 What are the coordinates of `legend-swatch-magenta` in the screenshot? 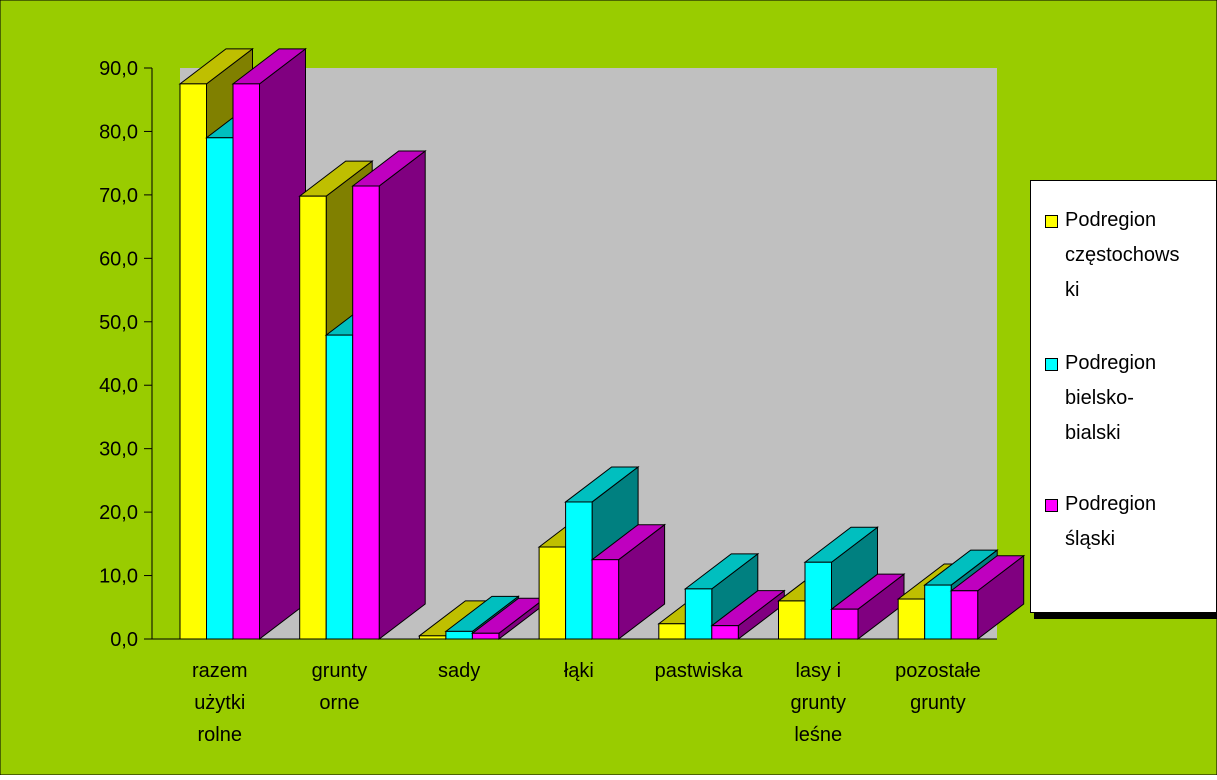 It's located at (1051, 505).